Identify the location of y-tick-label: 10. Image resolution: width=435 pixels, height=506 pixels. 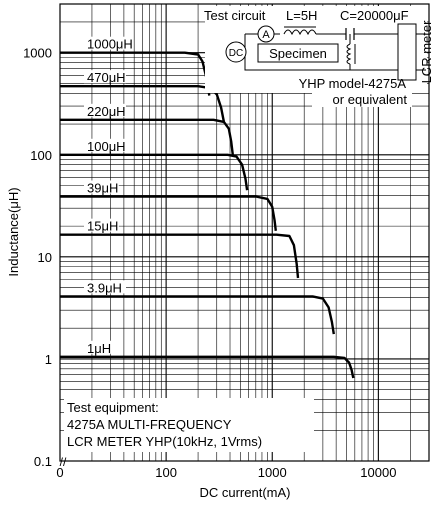
(45, 257).